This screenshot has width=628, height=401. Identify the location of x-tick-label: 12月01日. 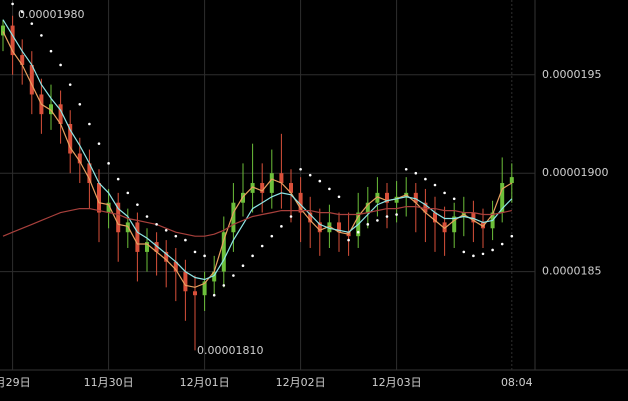
(205, 382).